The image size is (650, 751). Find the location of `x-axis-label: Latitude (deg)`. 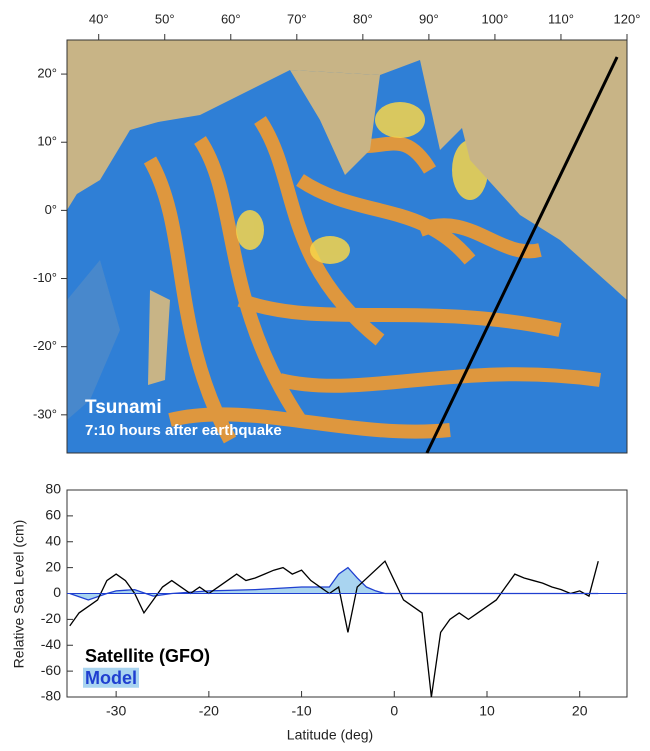

x-axis-label: Latitude (deg) is located at coordinates (330, 735).